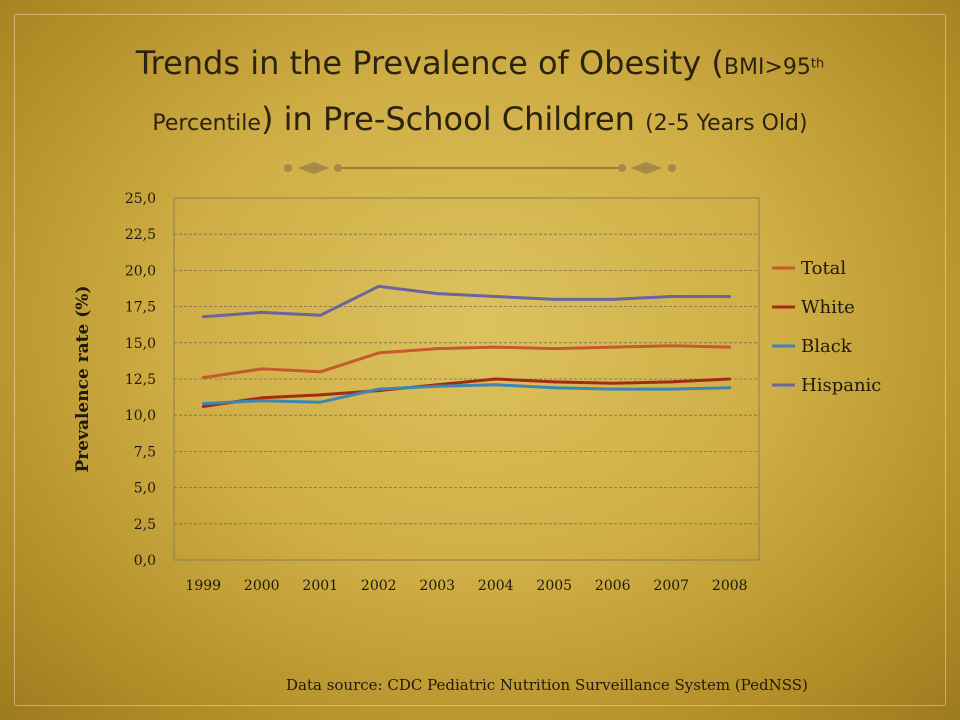  I want to click on legend-label-white: White, so click(828, 307).